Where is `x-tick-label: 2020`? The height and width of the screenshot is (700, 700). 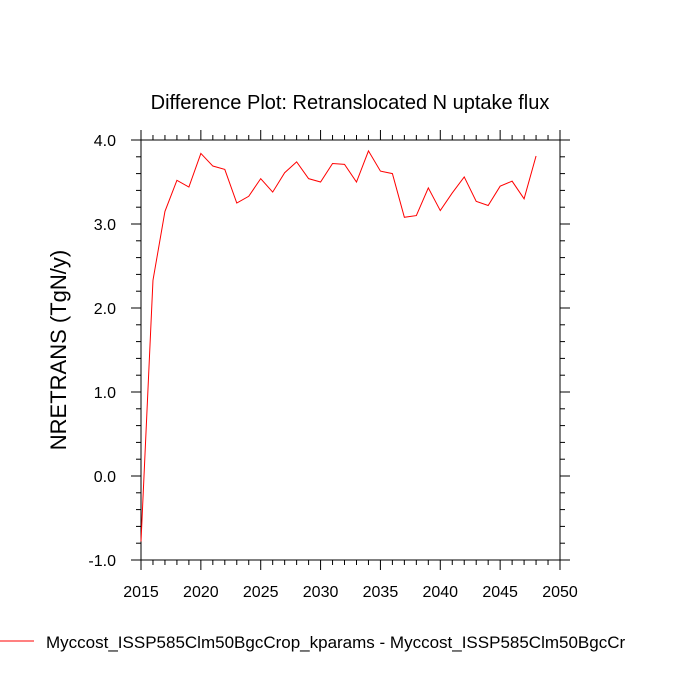 x-tick-label: 2020 is located at coordinates (201, 592).